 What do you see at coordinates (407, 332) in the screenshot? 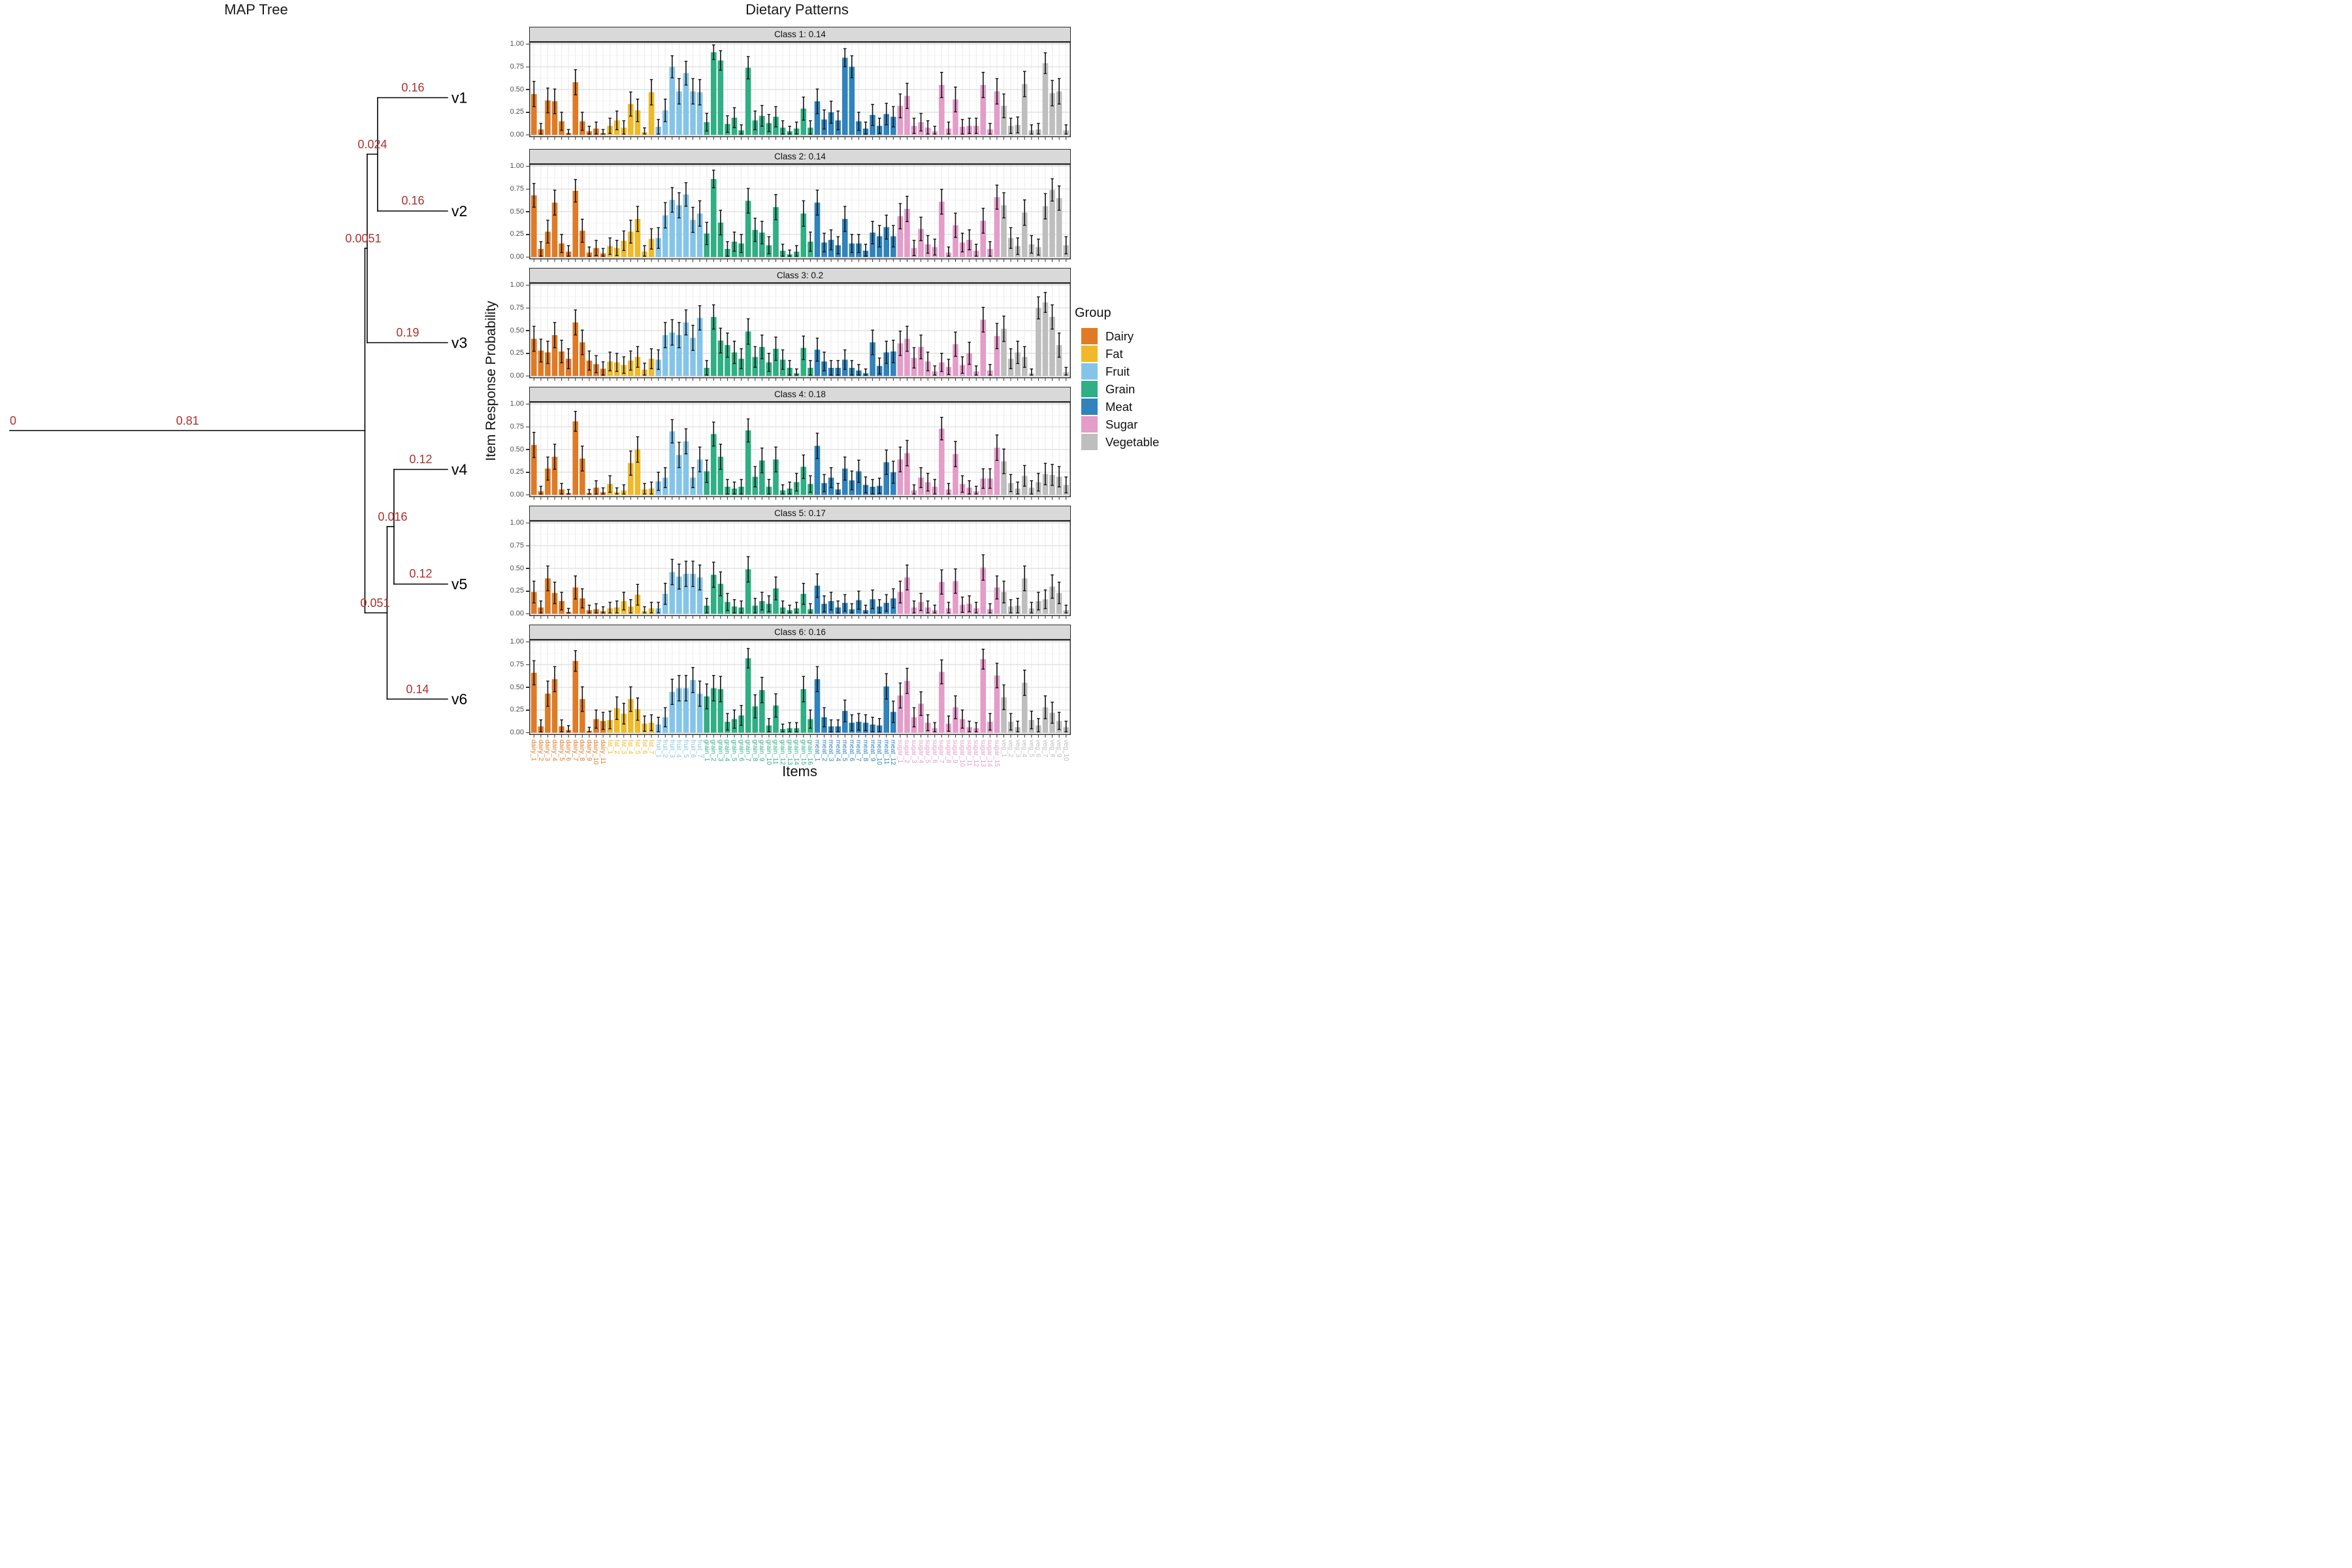
I see `branch-length-label: 0.19` at bounding box center [407, 332].